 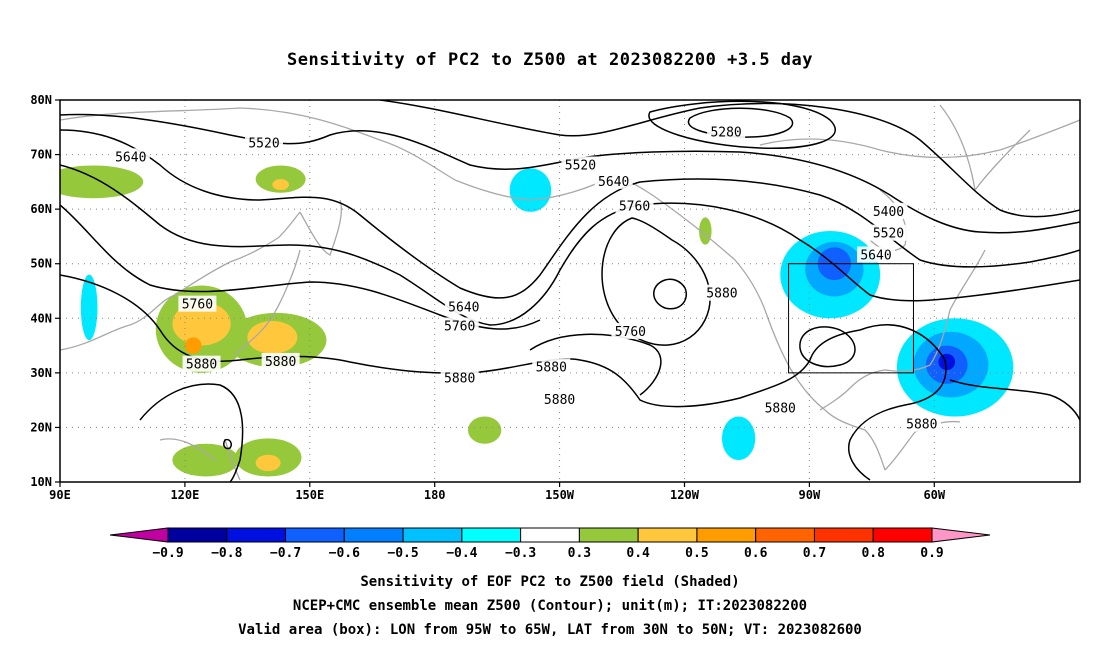 What do you see at coordinates (41, 209) in the screenshot?
I see `tick-label-lat-5: 60N` at bounding box center [41, 209].